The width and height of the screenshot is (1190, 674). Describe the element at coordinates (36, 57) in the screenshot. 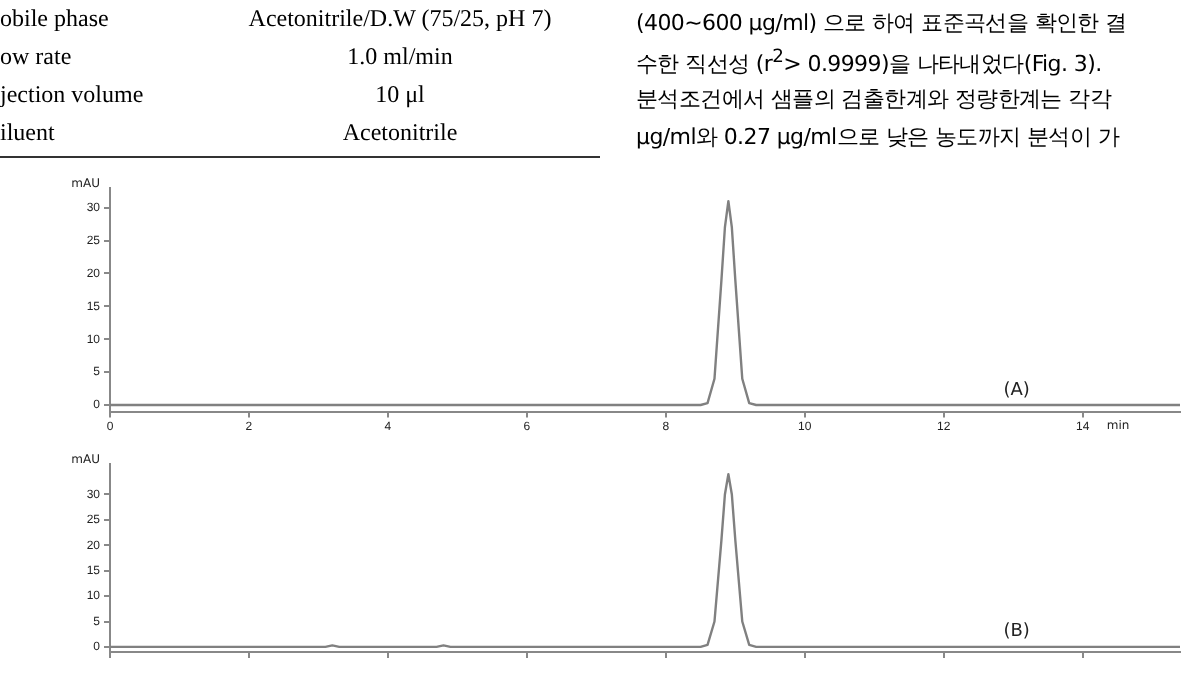

I see `text: ow rate` at that location.